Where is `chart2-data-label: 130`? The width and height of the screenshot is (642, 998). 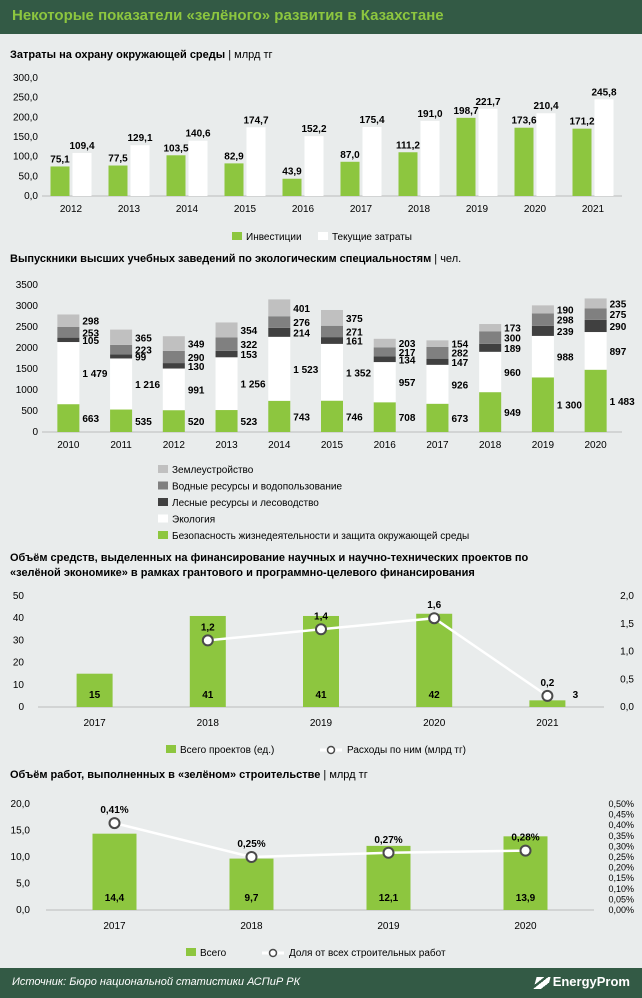
chart2-data-label: 130 is located at coordinates (196, 367).